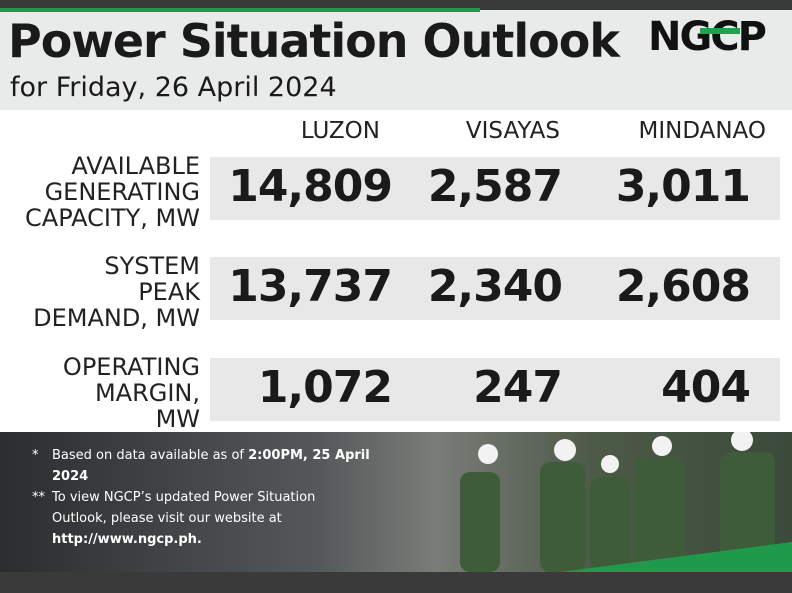  What do you see at coordinates (150, 455) in the screenshot?
I see `note-text: Based on data available as of` at bounding box center [150, 455].